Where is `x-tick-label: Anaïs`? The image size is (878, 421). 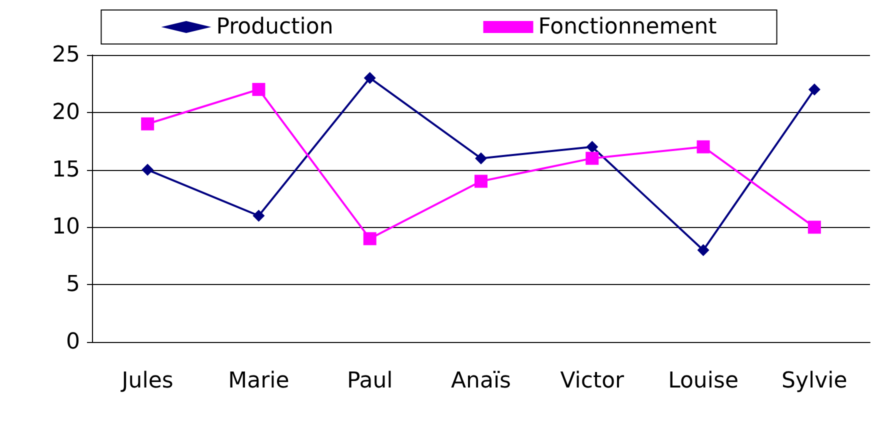 x-tick-label: Anaïs is located at coordinates (481, 381).